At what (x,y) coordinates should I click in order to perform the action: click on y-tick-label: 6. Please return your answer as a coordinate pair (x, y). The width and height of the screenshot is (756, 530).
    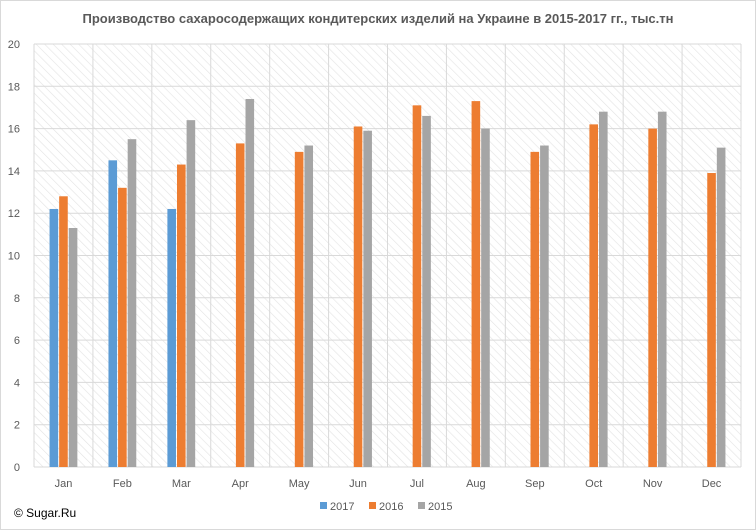
    Looking at the image, I should click on (17, 341).